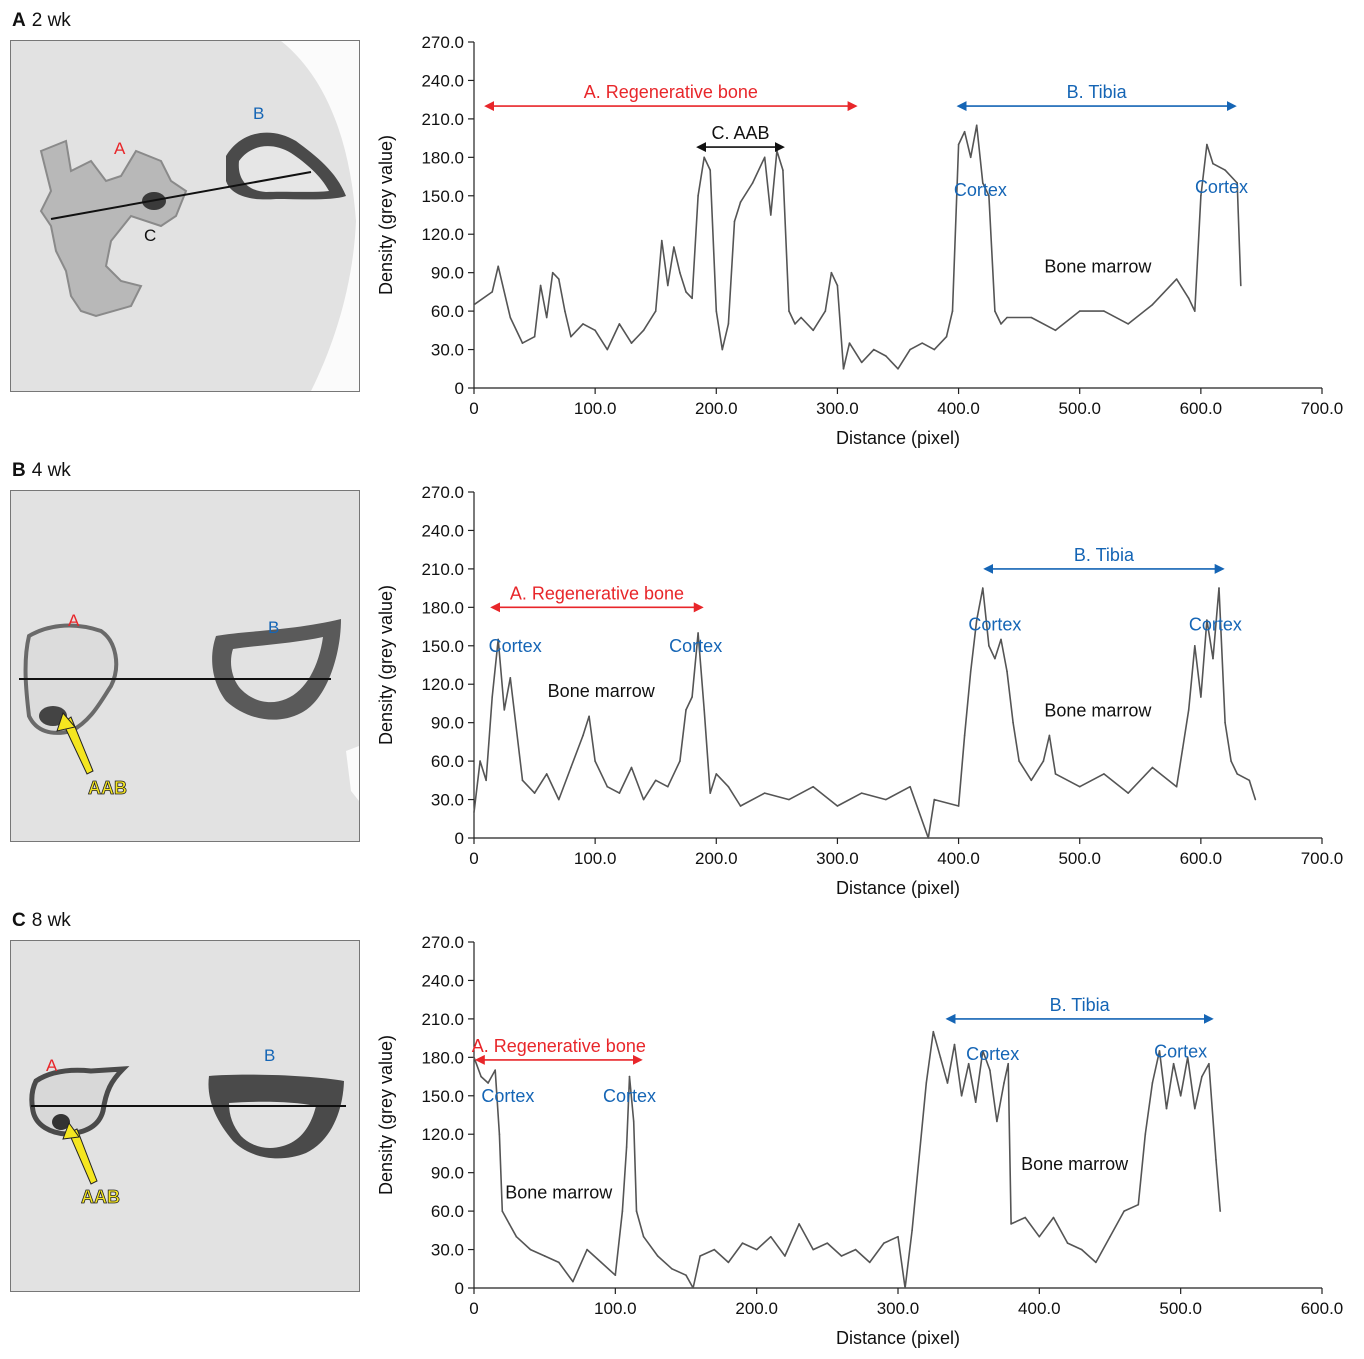 The image size is (1364, 1359). Describe the element at coordinates (447, 723) in the screenshot. I see `y-tick-label: 90.0` at that location.